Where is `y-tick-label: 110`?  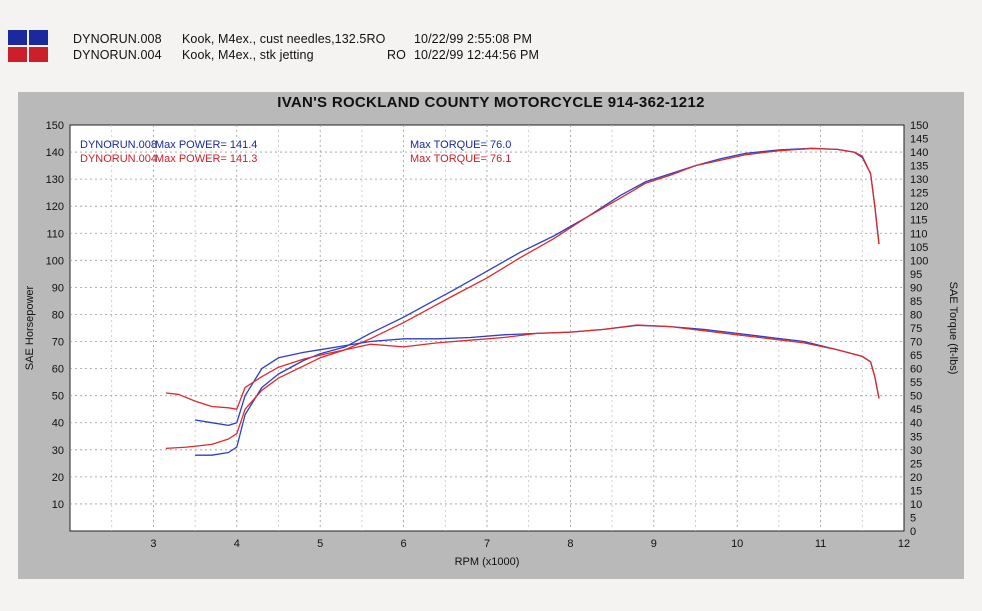 y-tick-label: 110 is located at coordinates (55, 234).